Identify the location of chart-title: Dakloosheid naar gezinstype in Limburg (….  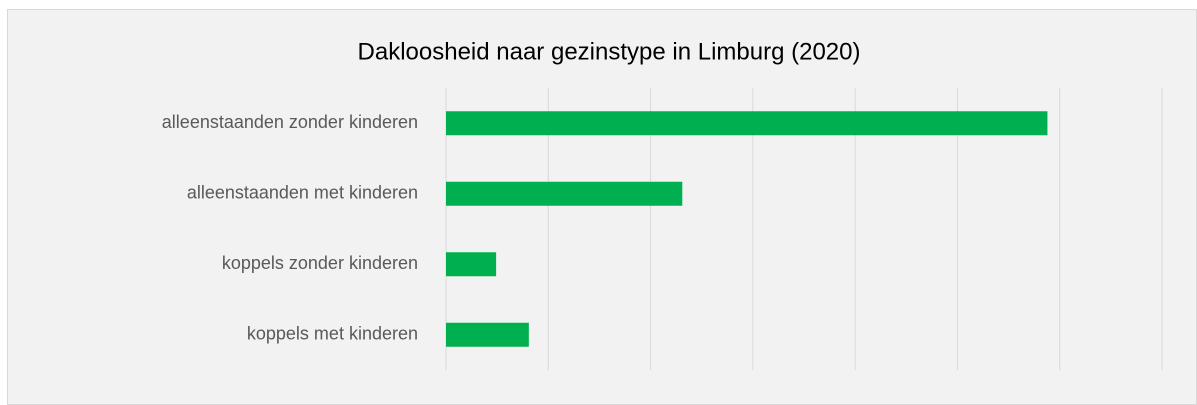
(609, 51).